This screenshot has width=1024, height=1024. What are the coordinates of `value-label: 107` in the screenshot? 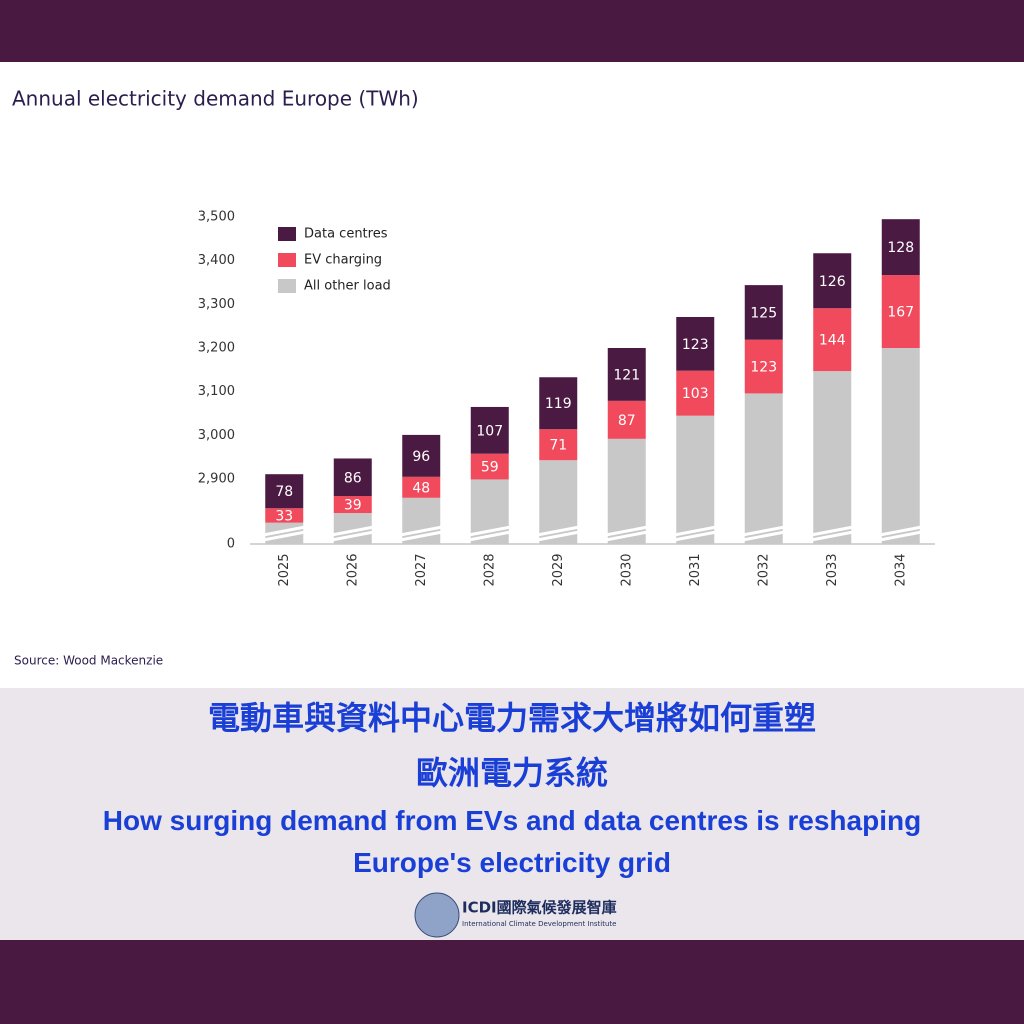 It's located at (489, 431).